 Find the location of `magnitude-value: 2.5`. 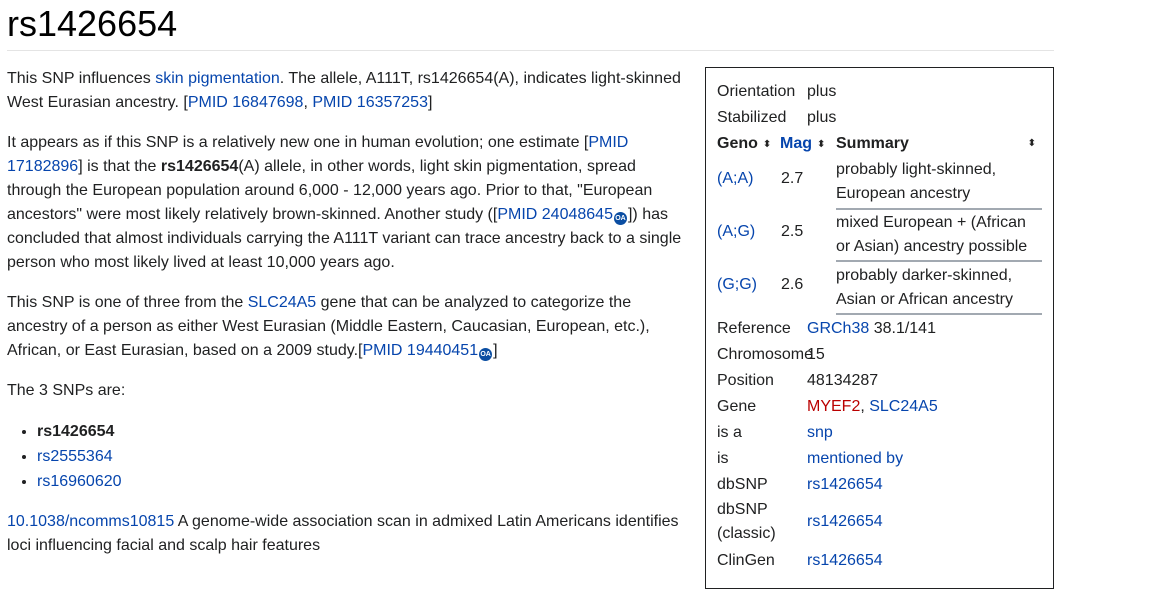

magnitude-value: 2.5 is located at coordinates (792, 231).